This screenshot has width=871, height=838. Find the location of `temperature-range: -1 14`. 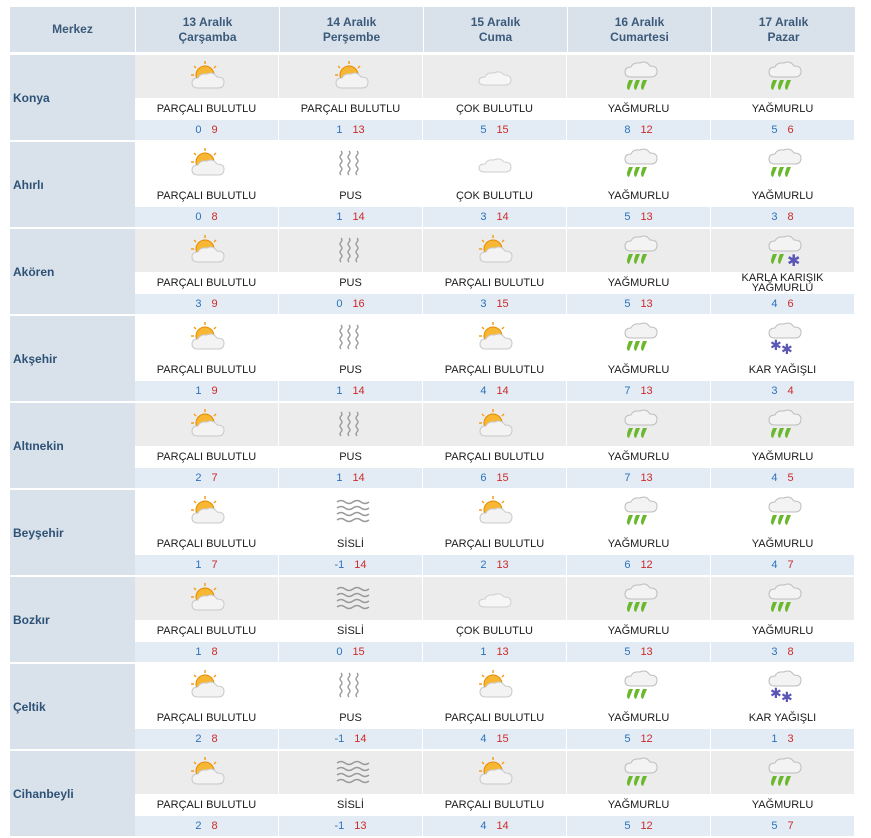

temperature-range: -1 14 is located at coordinates (350, 739).